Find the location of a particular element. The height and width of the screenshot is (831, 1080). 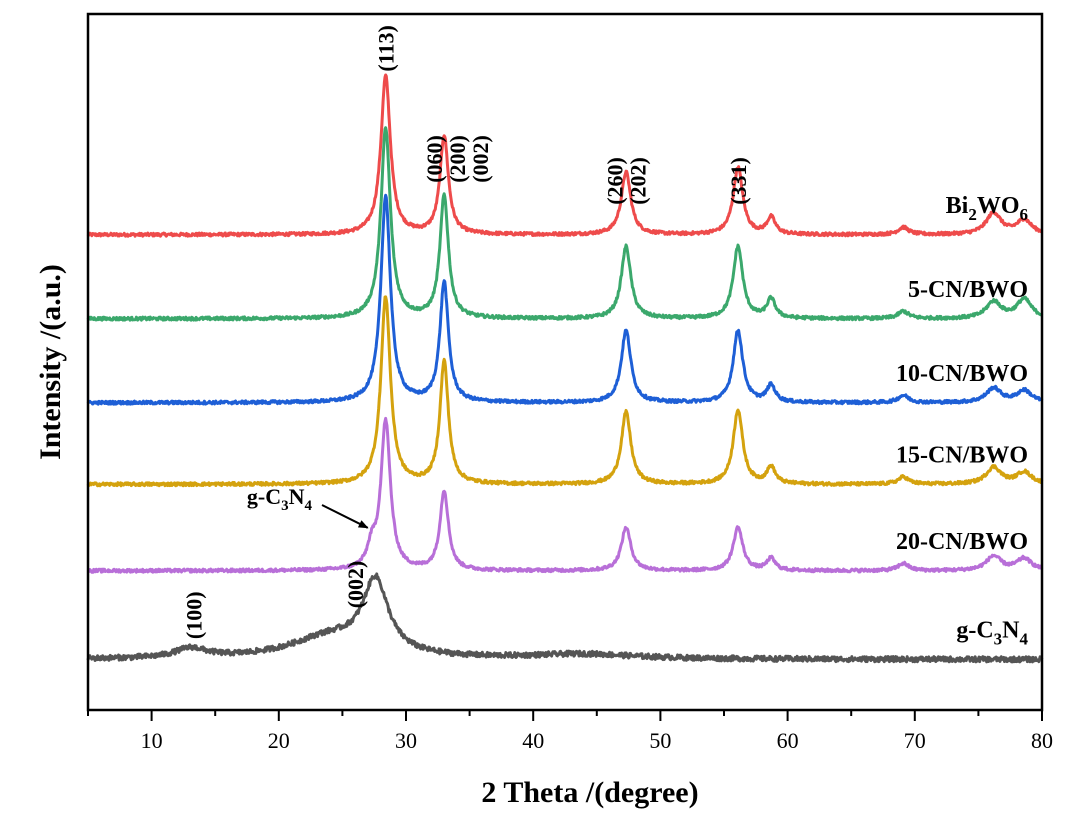

series-label: 5-CN/BWO is located at coordinates (968, 290).